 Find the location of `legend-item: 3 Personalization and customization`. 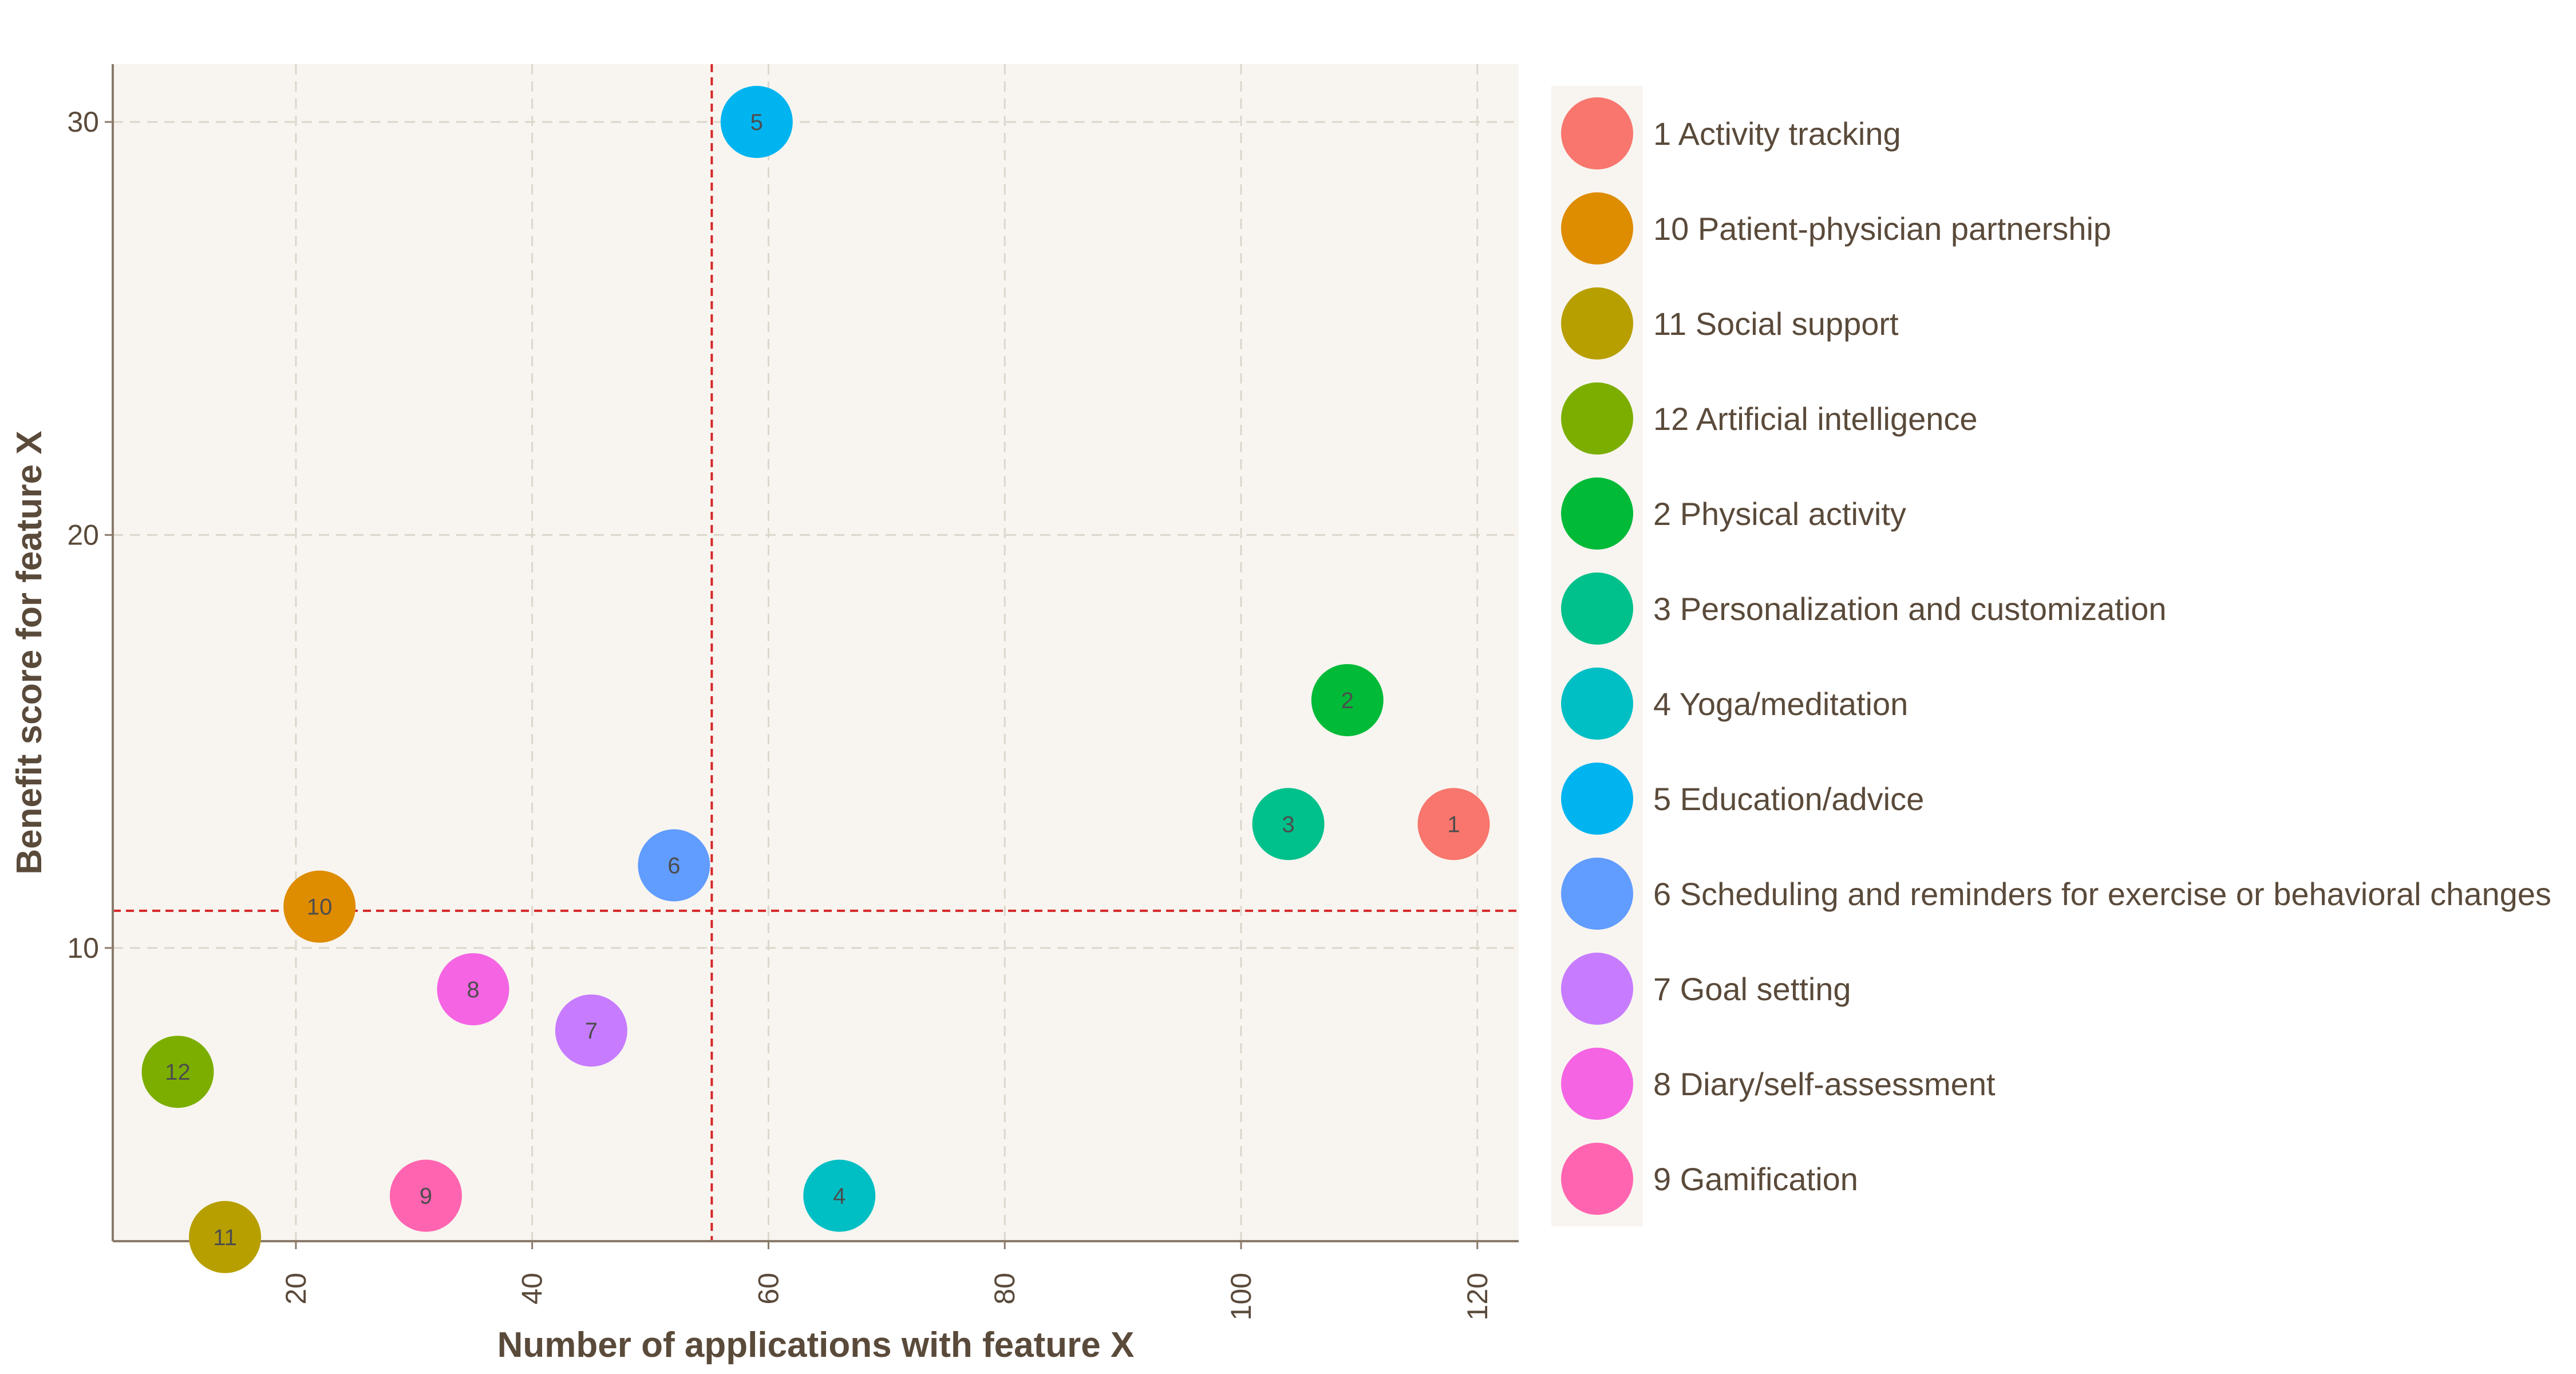

legend-item: 3 Personalization and customization is located at coordinates (1864, 608).